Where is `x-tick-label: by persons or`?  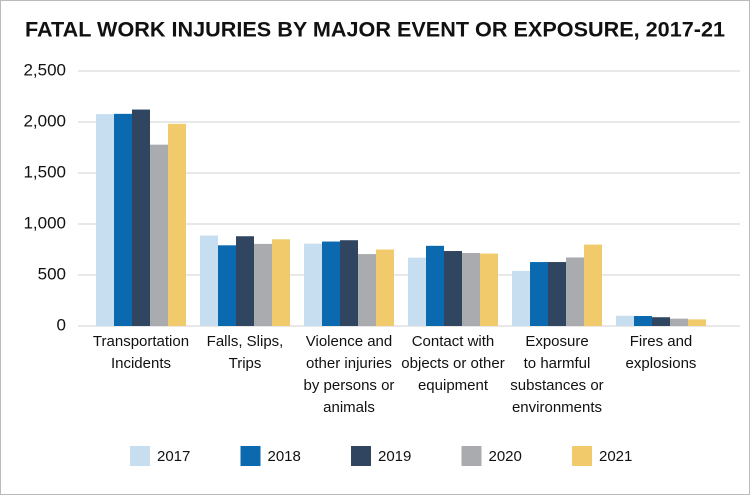
x-tick-label: by persons or is located at coordinates (349, 385).